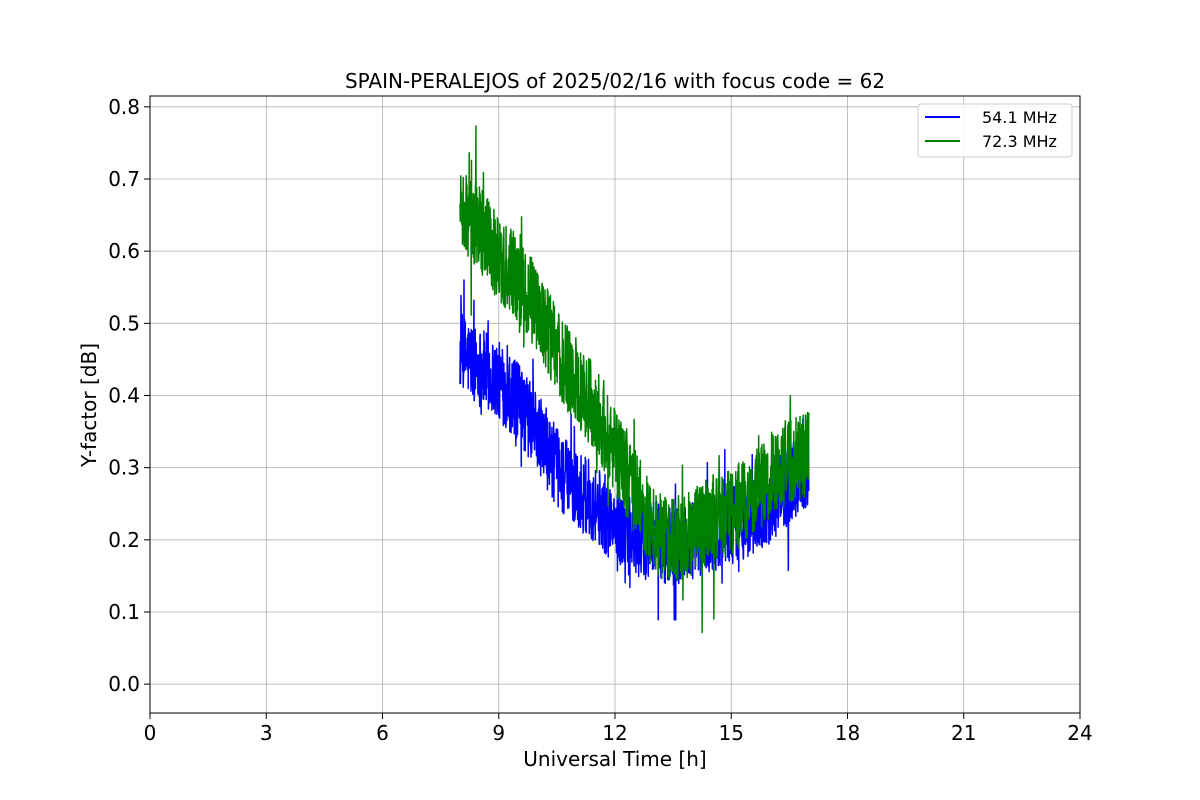 This screenshot has height=800, width=1200. Describe the element at coordinates (614, 733) in the screenshot. I see `x-tick-label: 12` at that location.